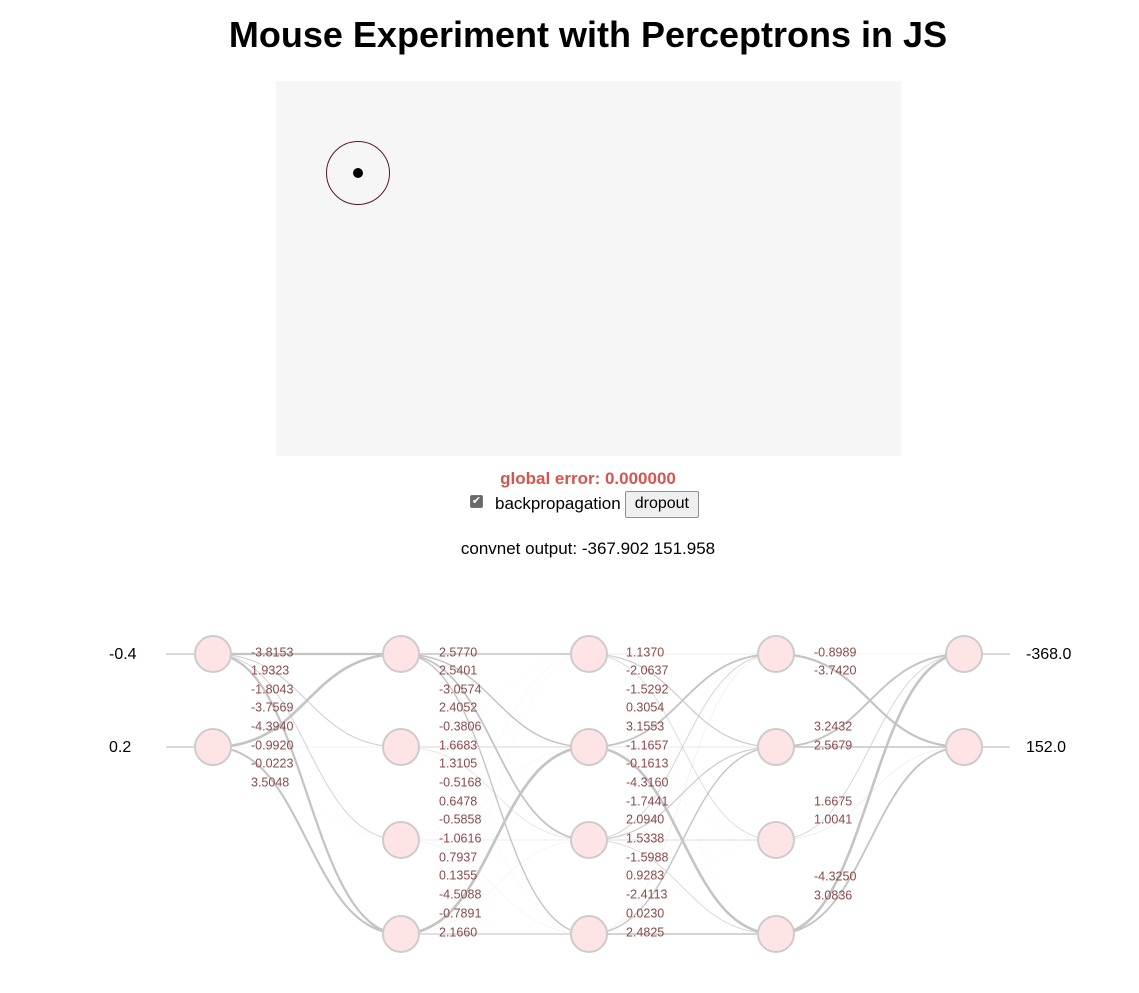 Image resolution: width=1139 pixels, height=993 pixels. Describe the element at coordinates (272, 763) in the screenshot. I see `weight-label: -0.0223` at that location.